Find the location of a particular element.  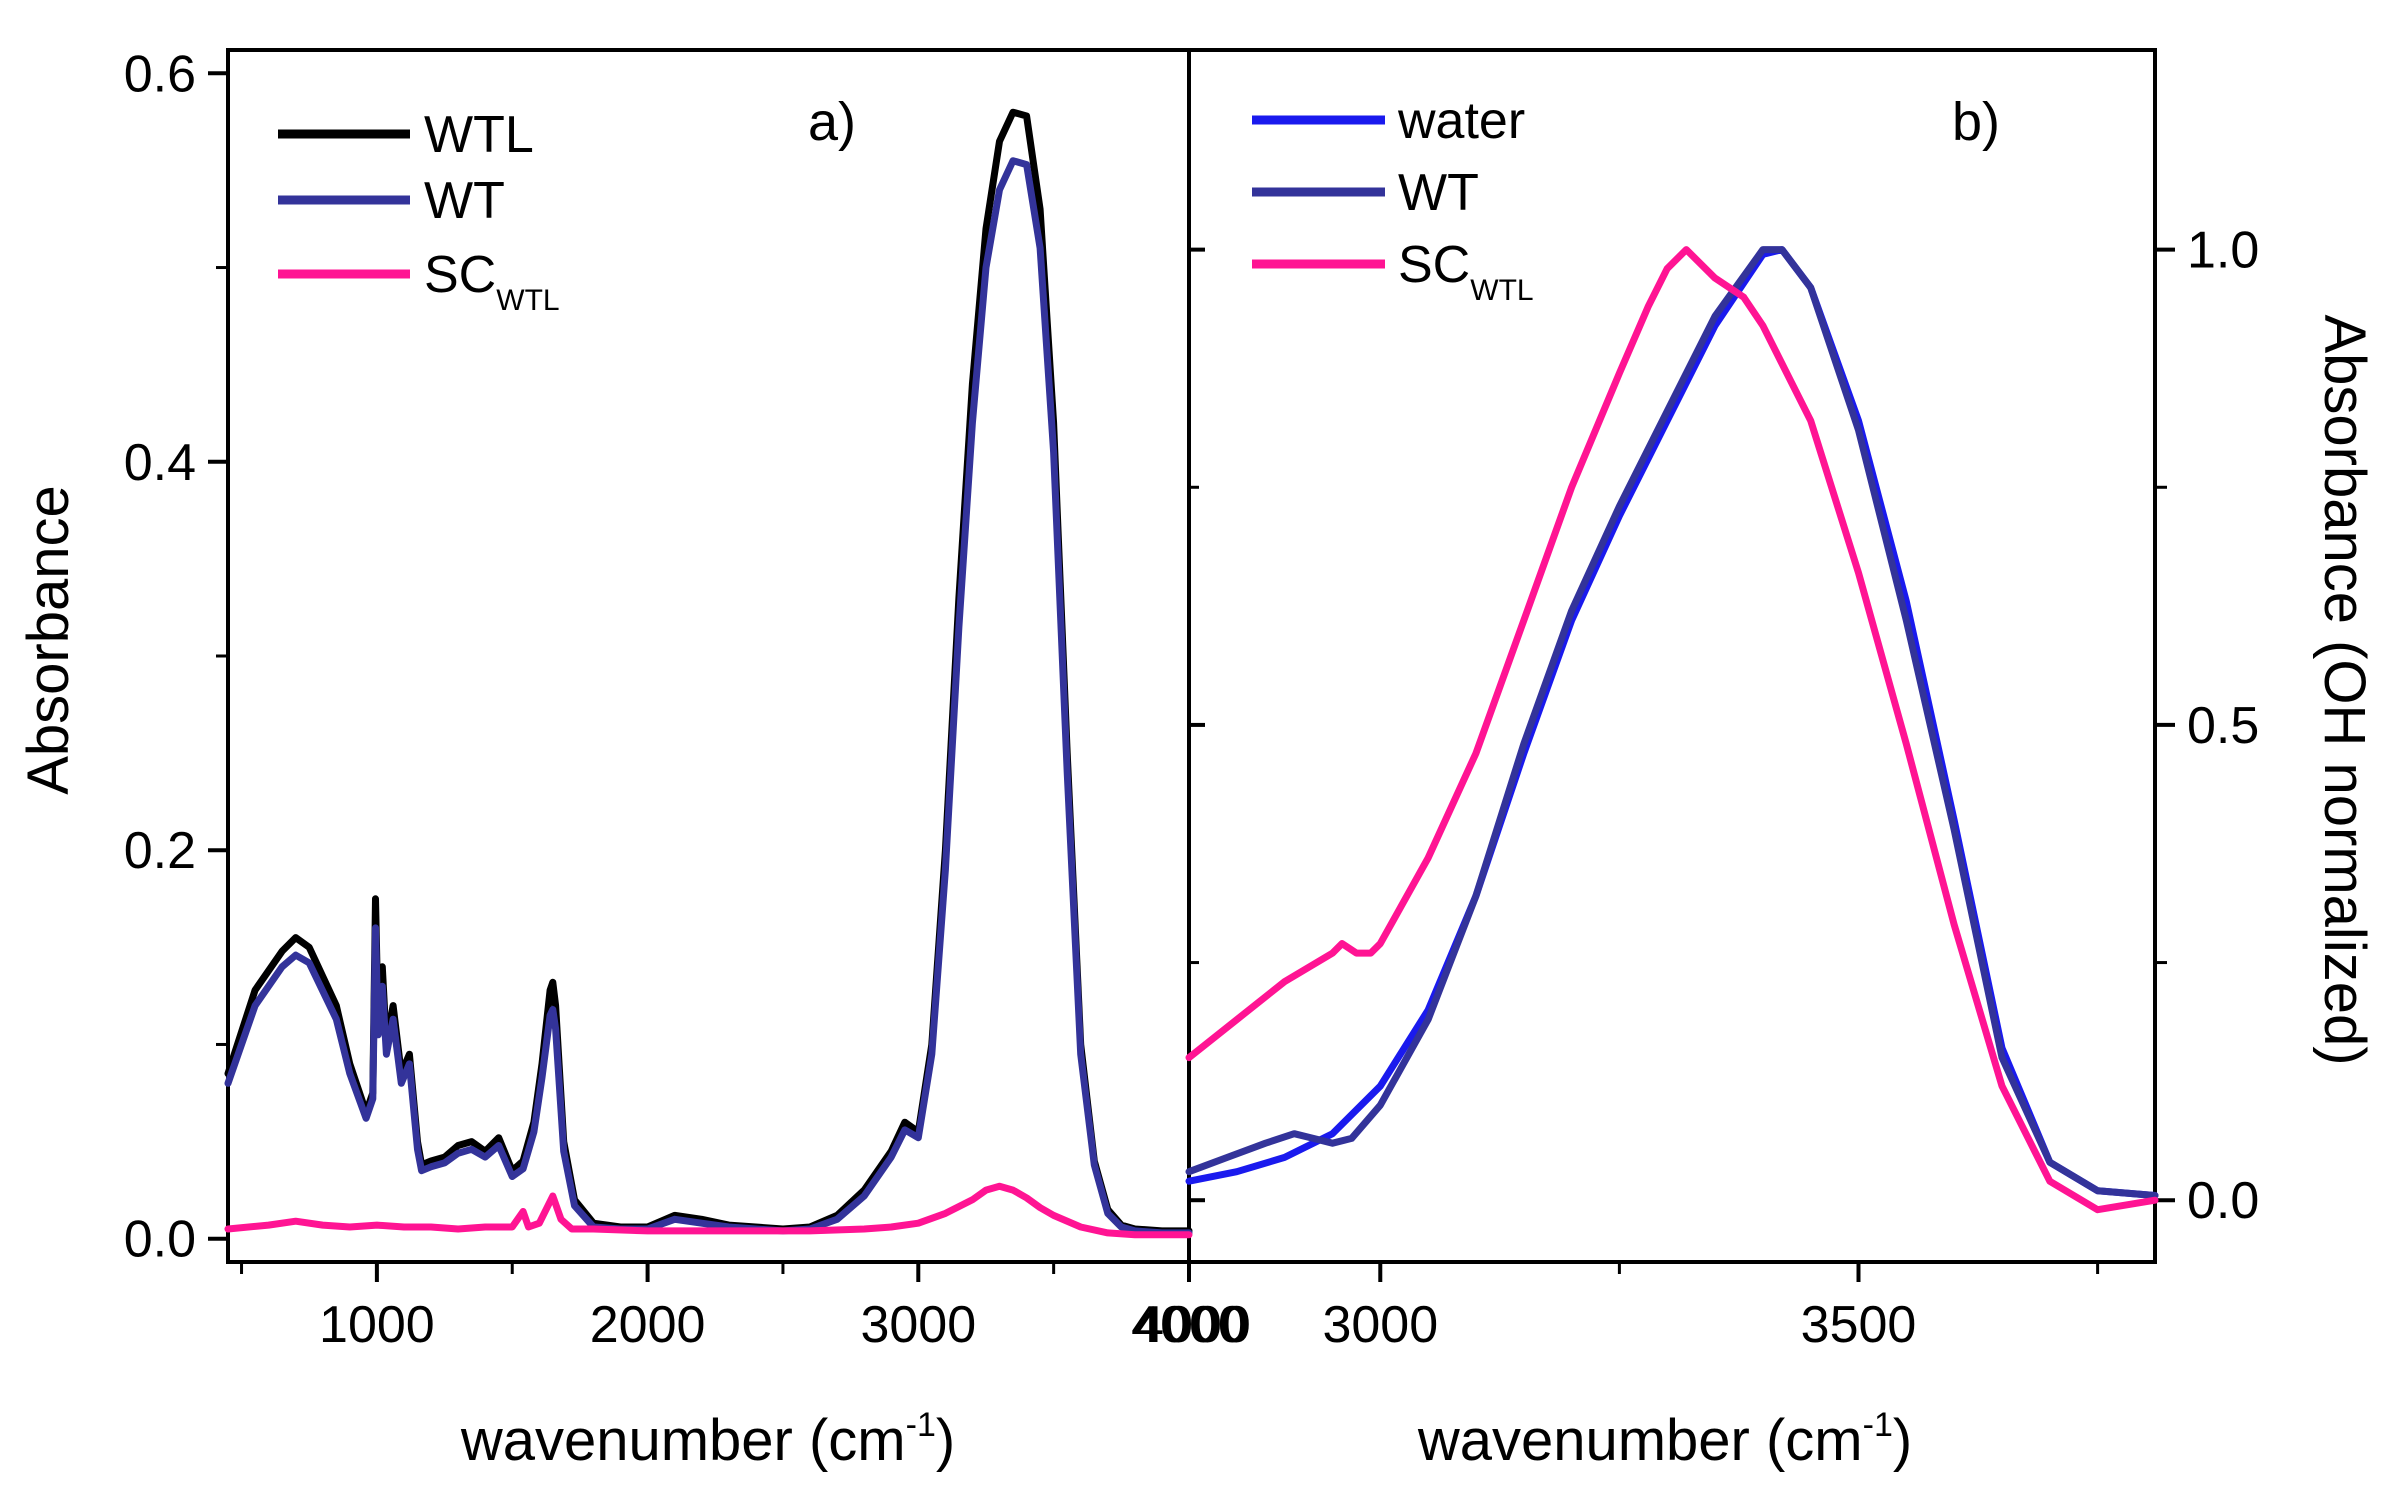

panel-a-x-axis-title: wavenumber (cm-1) is located at coordinates (707, 1439).